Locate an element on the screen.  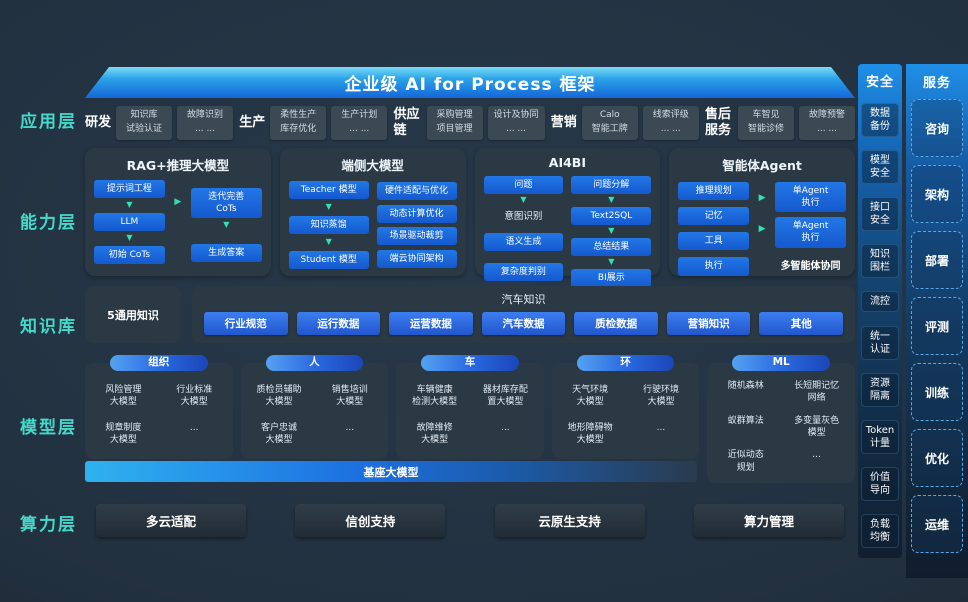
title-banner: 企业级 AI for Process 框架 is located at coordinates (470, 82).